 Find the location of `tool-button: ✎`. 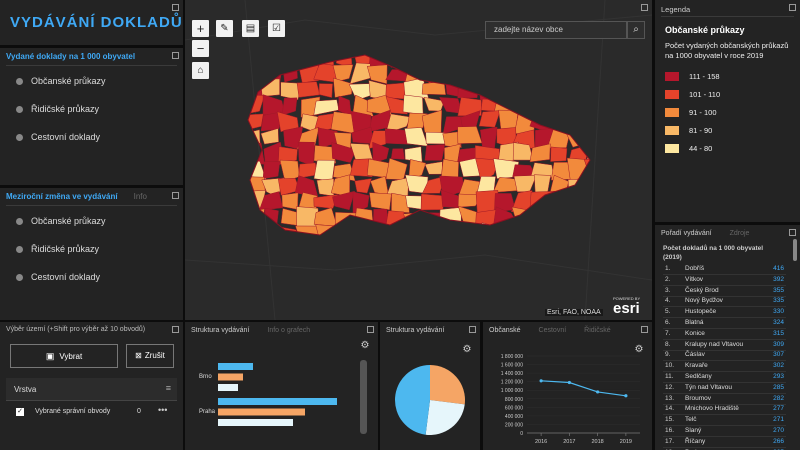

tool-button: ✎ is located at coordinates (224, 28).